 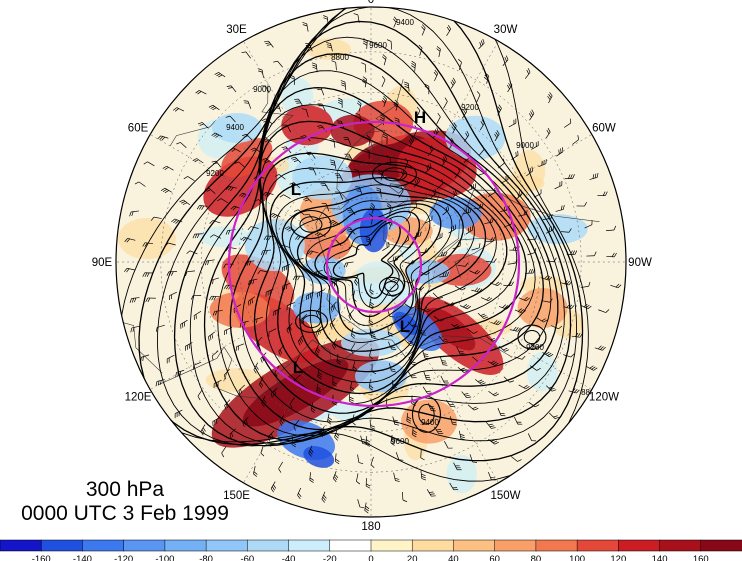 What do you see at coordinates (330, 557) in the screenshot?
I see `colorbar-tick-label: -20` at bounding box center [330, 557].